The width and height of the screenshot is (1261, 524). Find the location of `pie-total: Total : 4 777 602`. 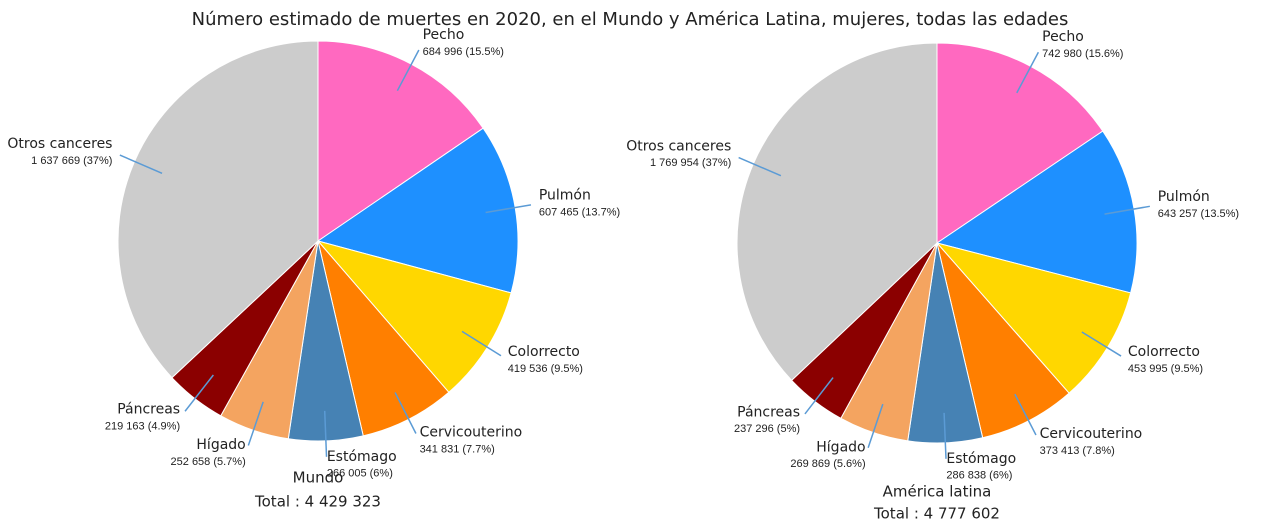

pie-total: Total : 4 777 602 is located at coordinates (936, 514).